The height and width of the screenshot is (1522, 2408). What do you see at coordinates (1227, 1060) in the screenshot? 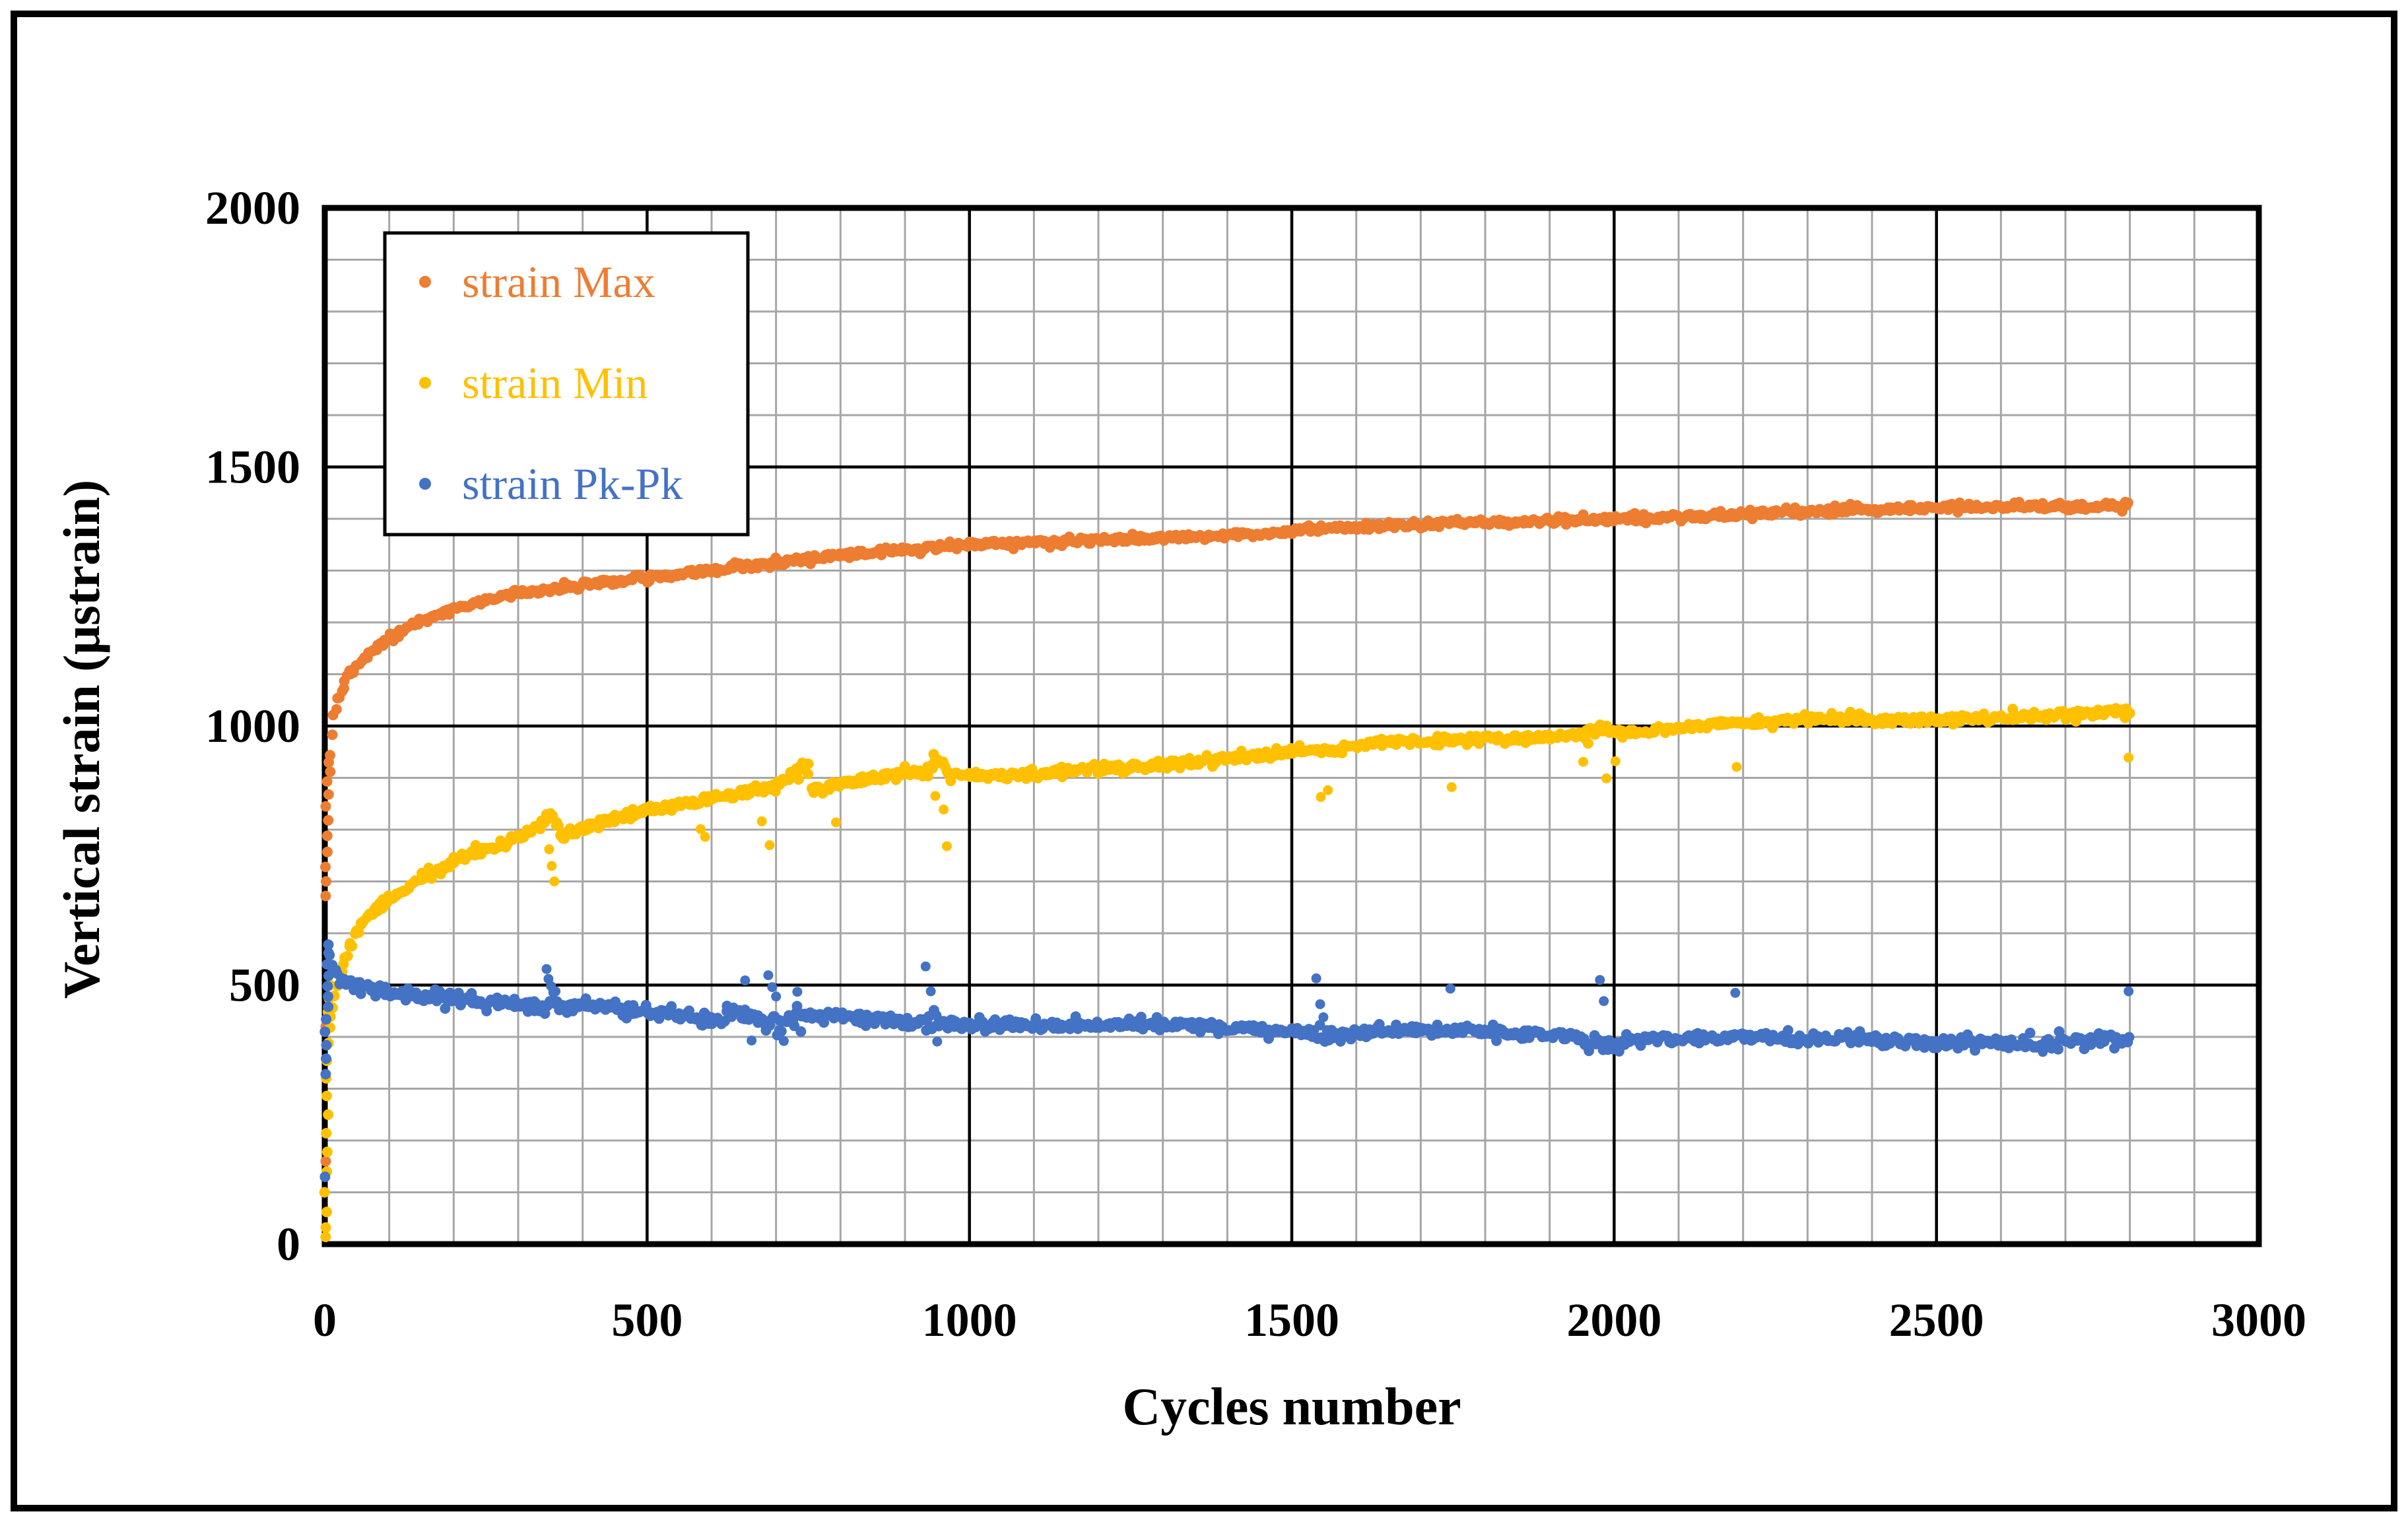
I see `series-strain-pk-pk` at bounding box center [1227, 1060].